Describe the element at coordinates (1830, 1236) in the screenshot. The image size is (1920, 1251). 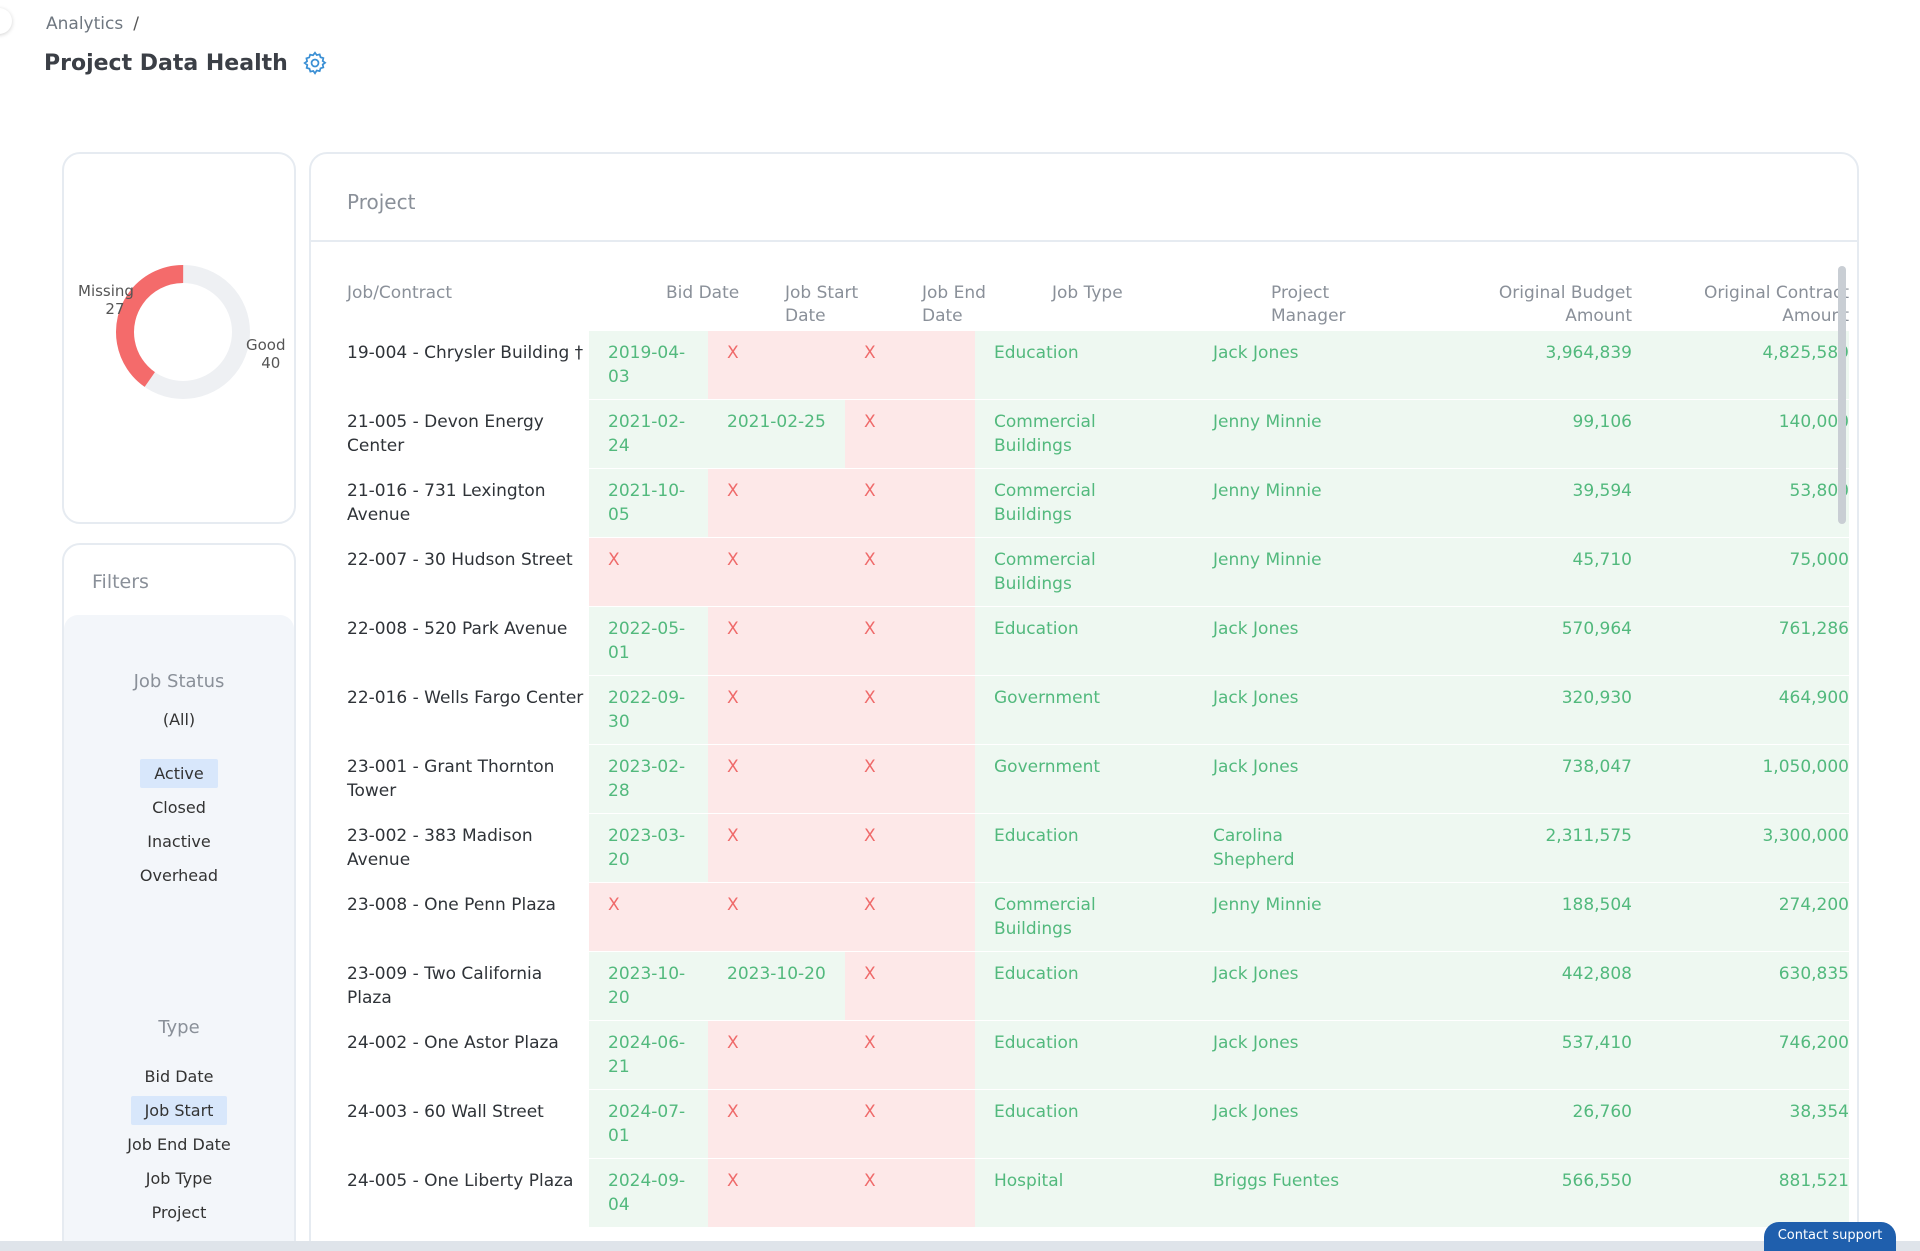
I see `contact-support-button: Contact support` at that location.